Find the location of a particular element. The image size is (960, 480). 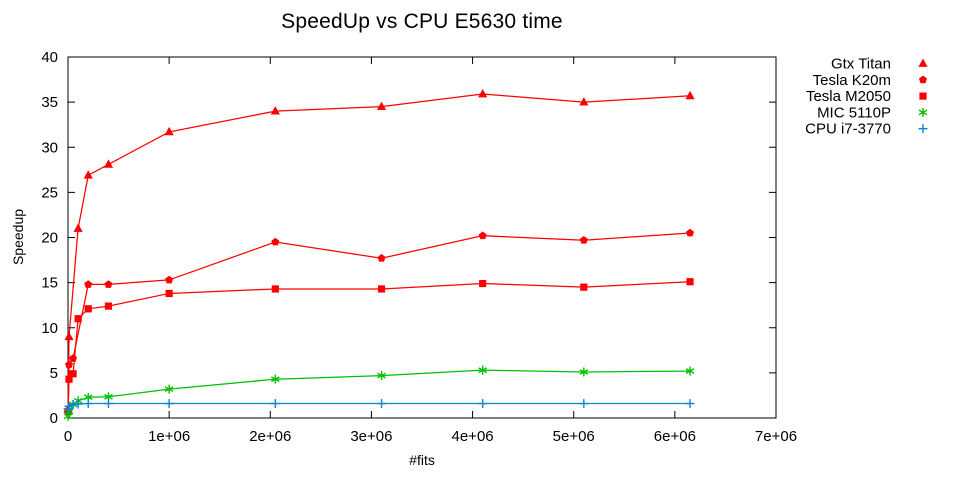

x-tick-label: 0 is located at coordinates (68, 436).